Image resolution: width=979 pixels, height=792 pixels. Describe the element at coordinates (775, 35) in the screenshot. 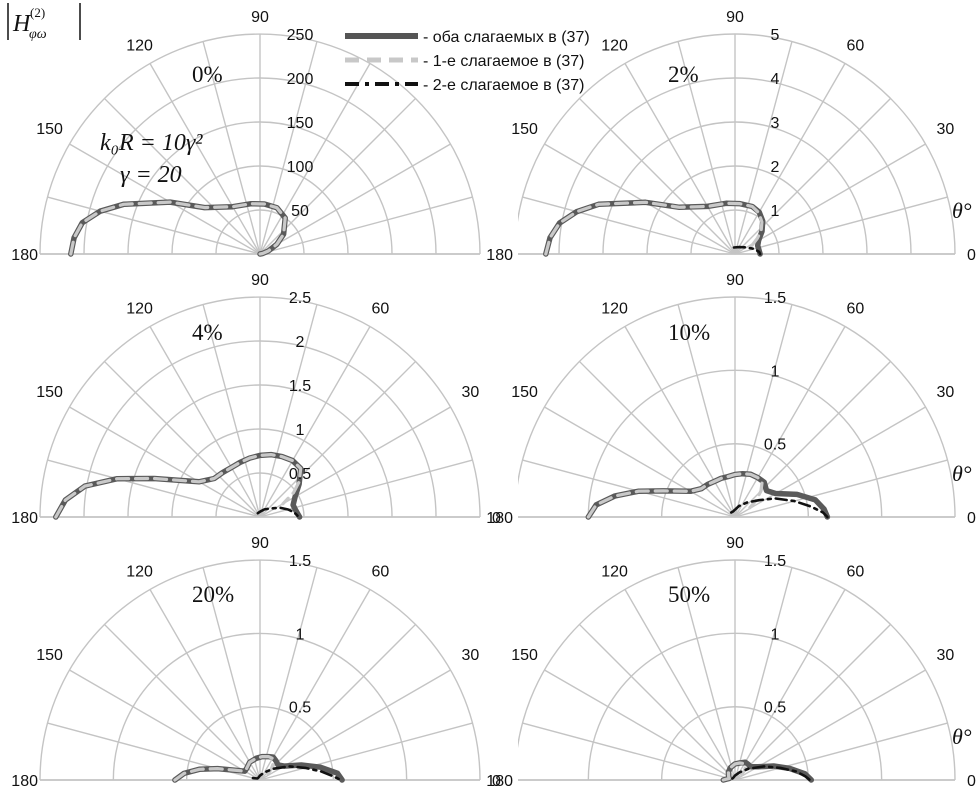

I see `radial-tick-5: 5` at that location.